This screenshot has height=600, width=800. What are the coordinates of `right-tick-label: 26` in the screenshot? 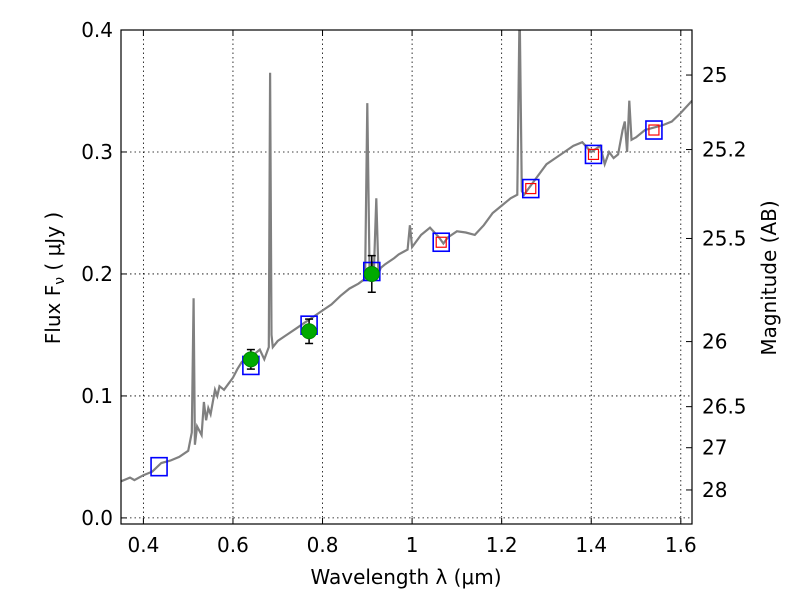 It's located at (714, 342).